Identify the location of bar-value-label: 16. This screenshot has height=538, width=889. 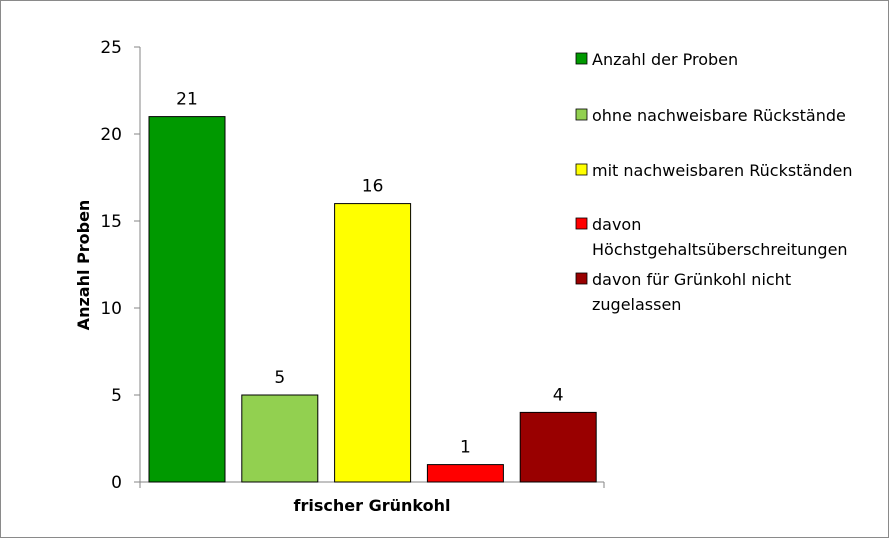
(373, 187).